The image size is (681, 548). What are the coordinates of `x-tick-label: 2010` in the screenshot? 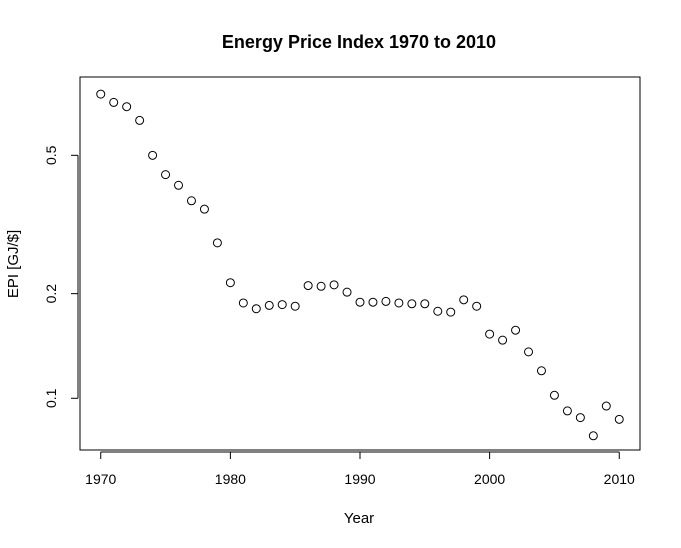 It's located at (619, 479).